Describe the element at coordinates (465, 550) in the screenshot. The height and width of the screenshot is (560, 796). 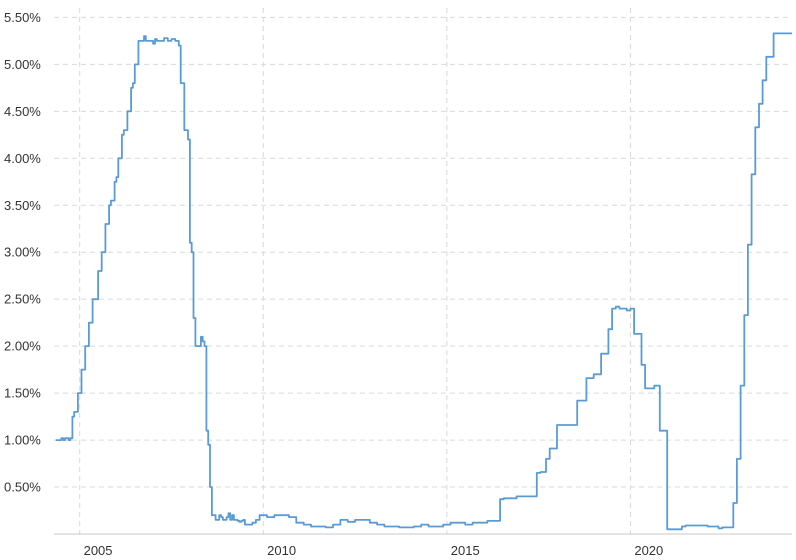
I see `x-tick-label: 2015` at that location.